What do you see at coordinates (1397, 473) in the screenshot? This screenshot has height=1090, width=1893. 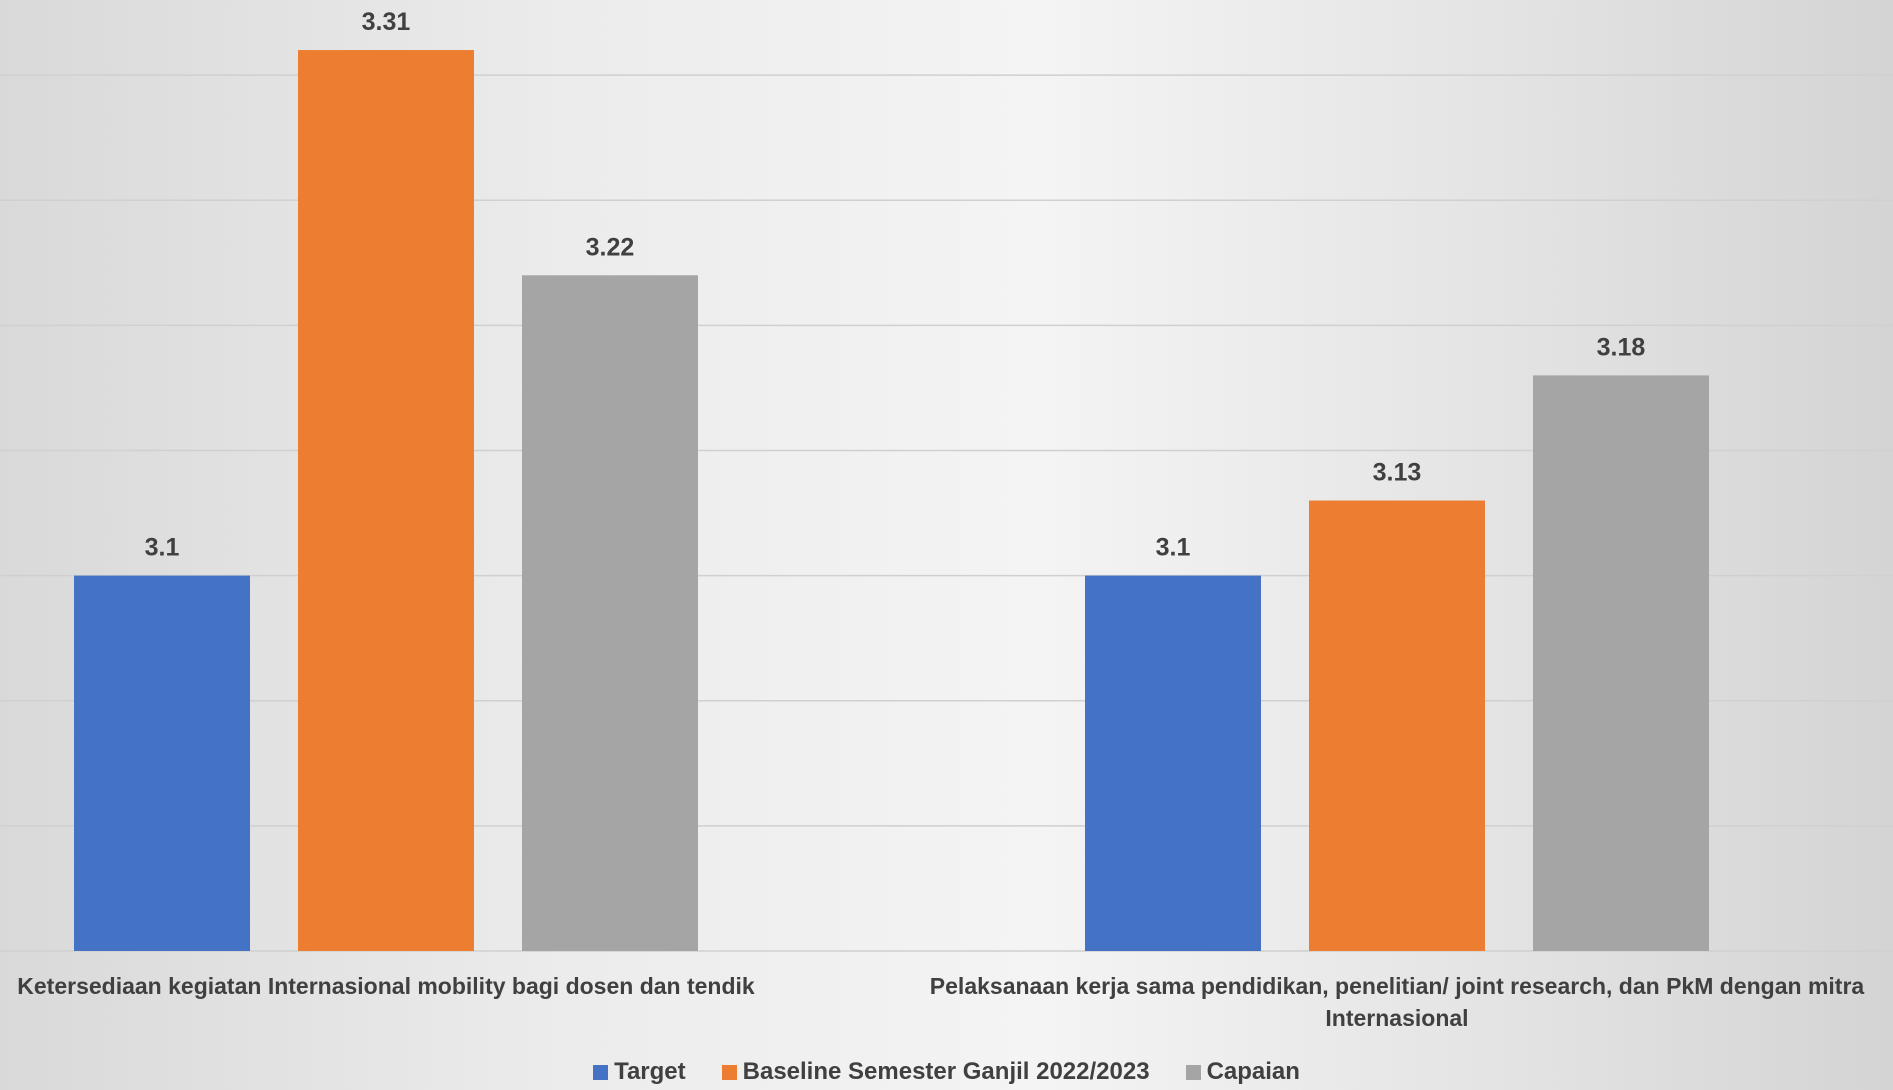 I see `value-label: 3.13` at bounding box center [1397, 473].